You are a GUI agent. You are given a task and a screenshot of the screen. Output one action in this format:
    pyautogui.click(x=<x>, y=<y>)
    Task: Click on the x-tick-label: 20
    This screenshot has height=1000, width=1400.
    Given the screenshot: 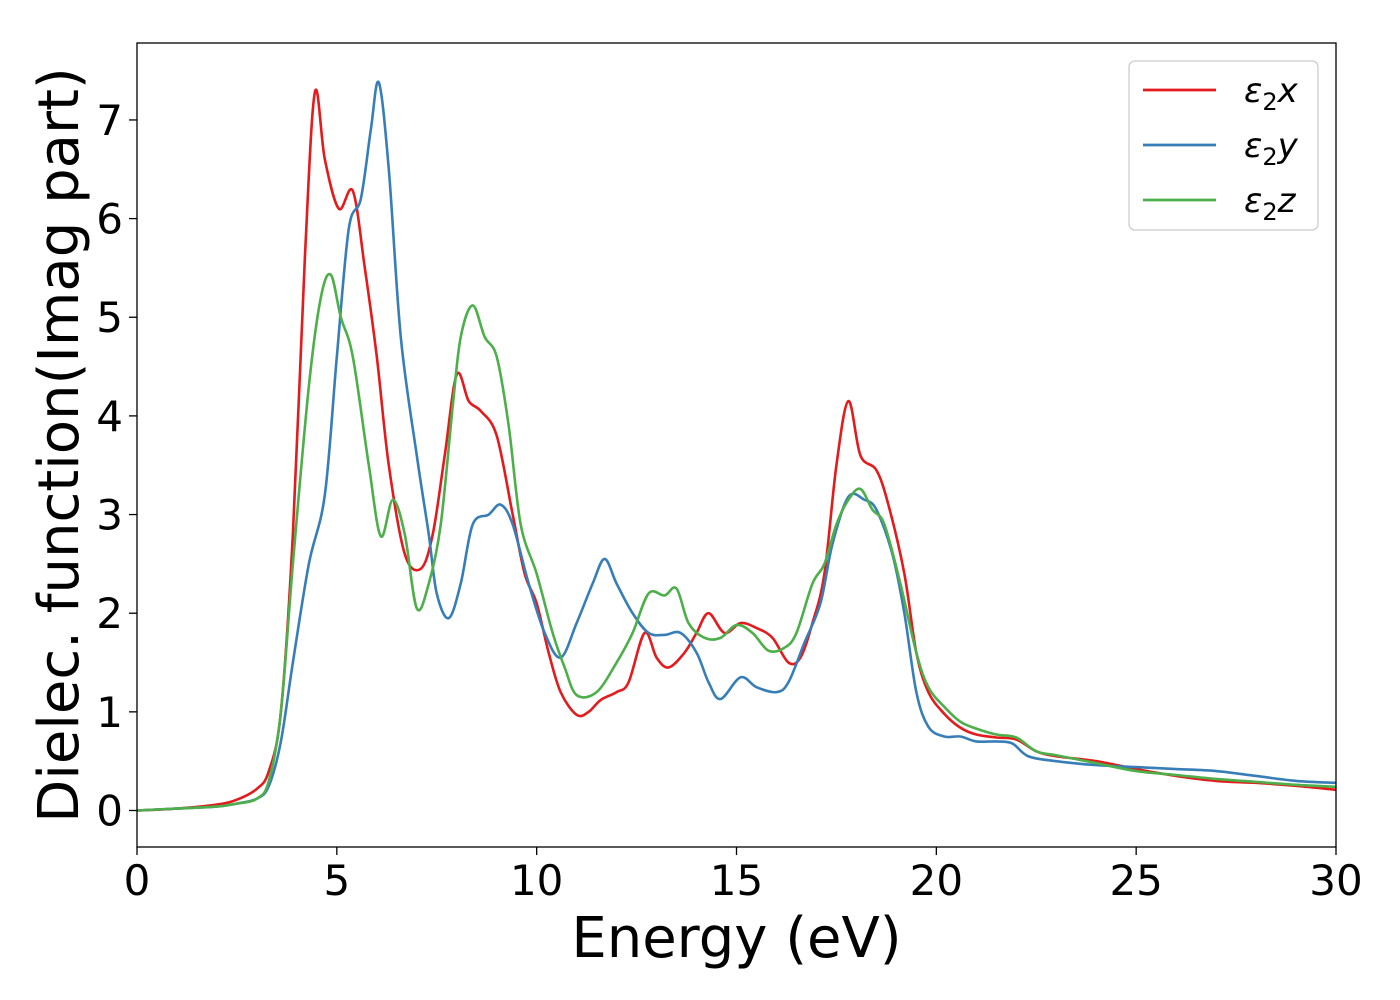 What is the action you would take?
    pyautogui.click(x=936, y=880)
    